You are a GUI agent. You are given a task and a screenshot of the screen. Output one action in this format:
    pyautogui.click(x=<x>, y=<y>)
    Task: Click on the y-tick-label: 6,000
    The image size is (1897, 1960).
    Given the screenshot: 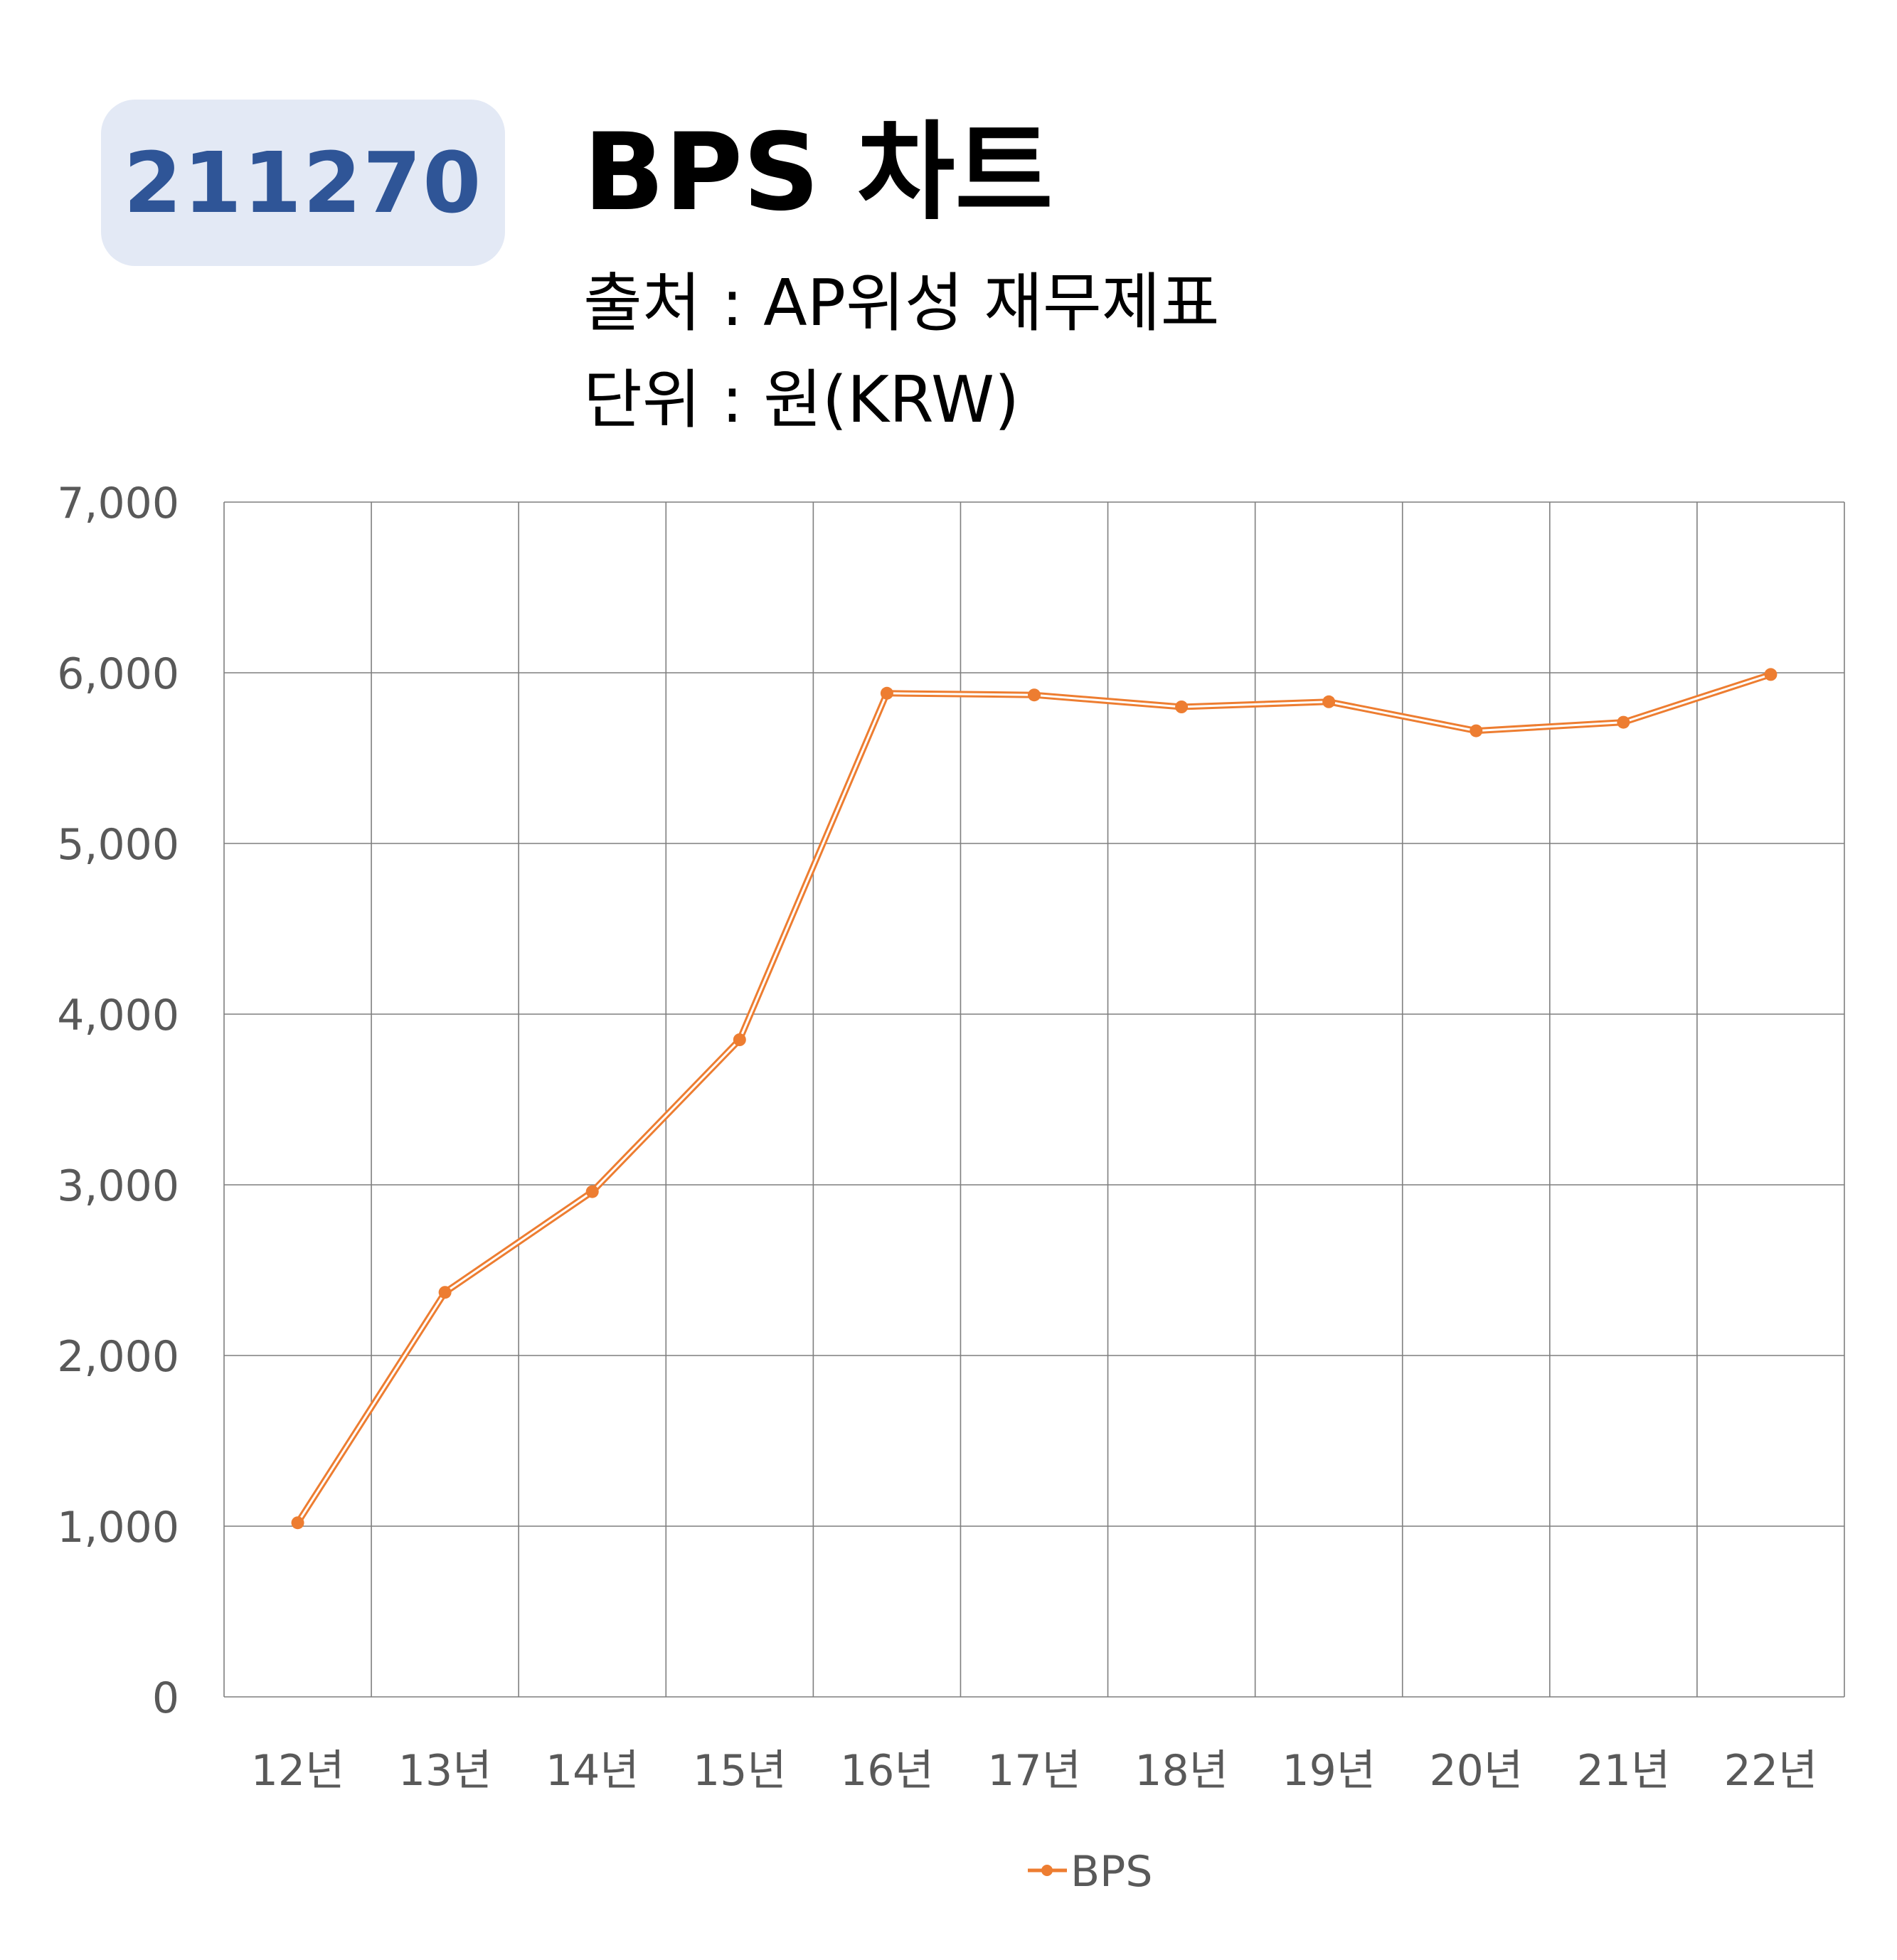 What is the action you would take?
    pyautogui.click(x=118, y=674)
    